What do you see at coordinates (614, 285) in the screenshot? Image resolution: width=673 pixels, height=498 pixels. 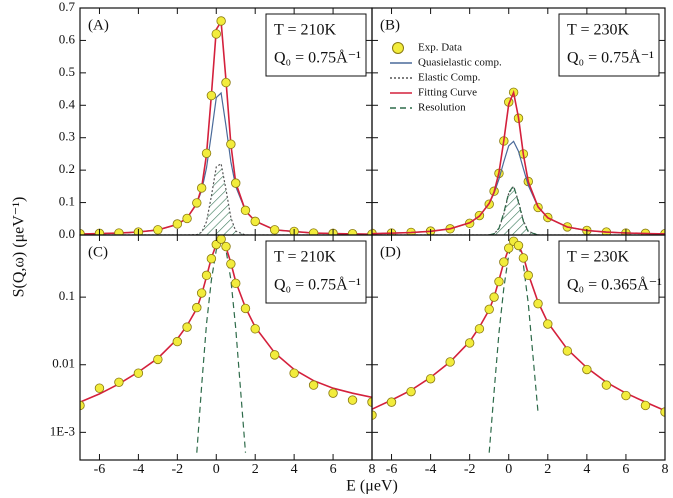 I see `annotation: Q₀ = 0.365Å⁻¹` at bounding box center [614, 285].